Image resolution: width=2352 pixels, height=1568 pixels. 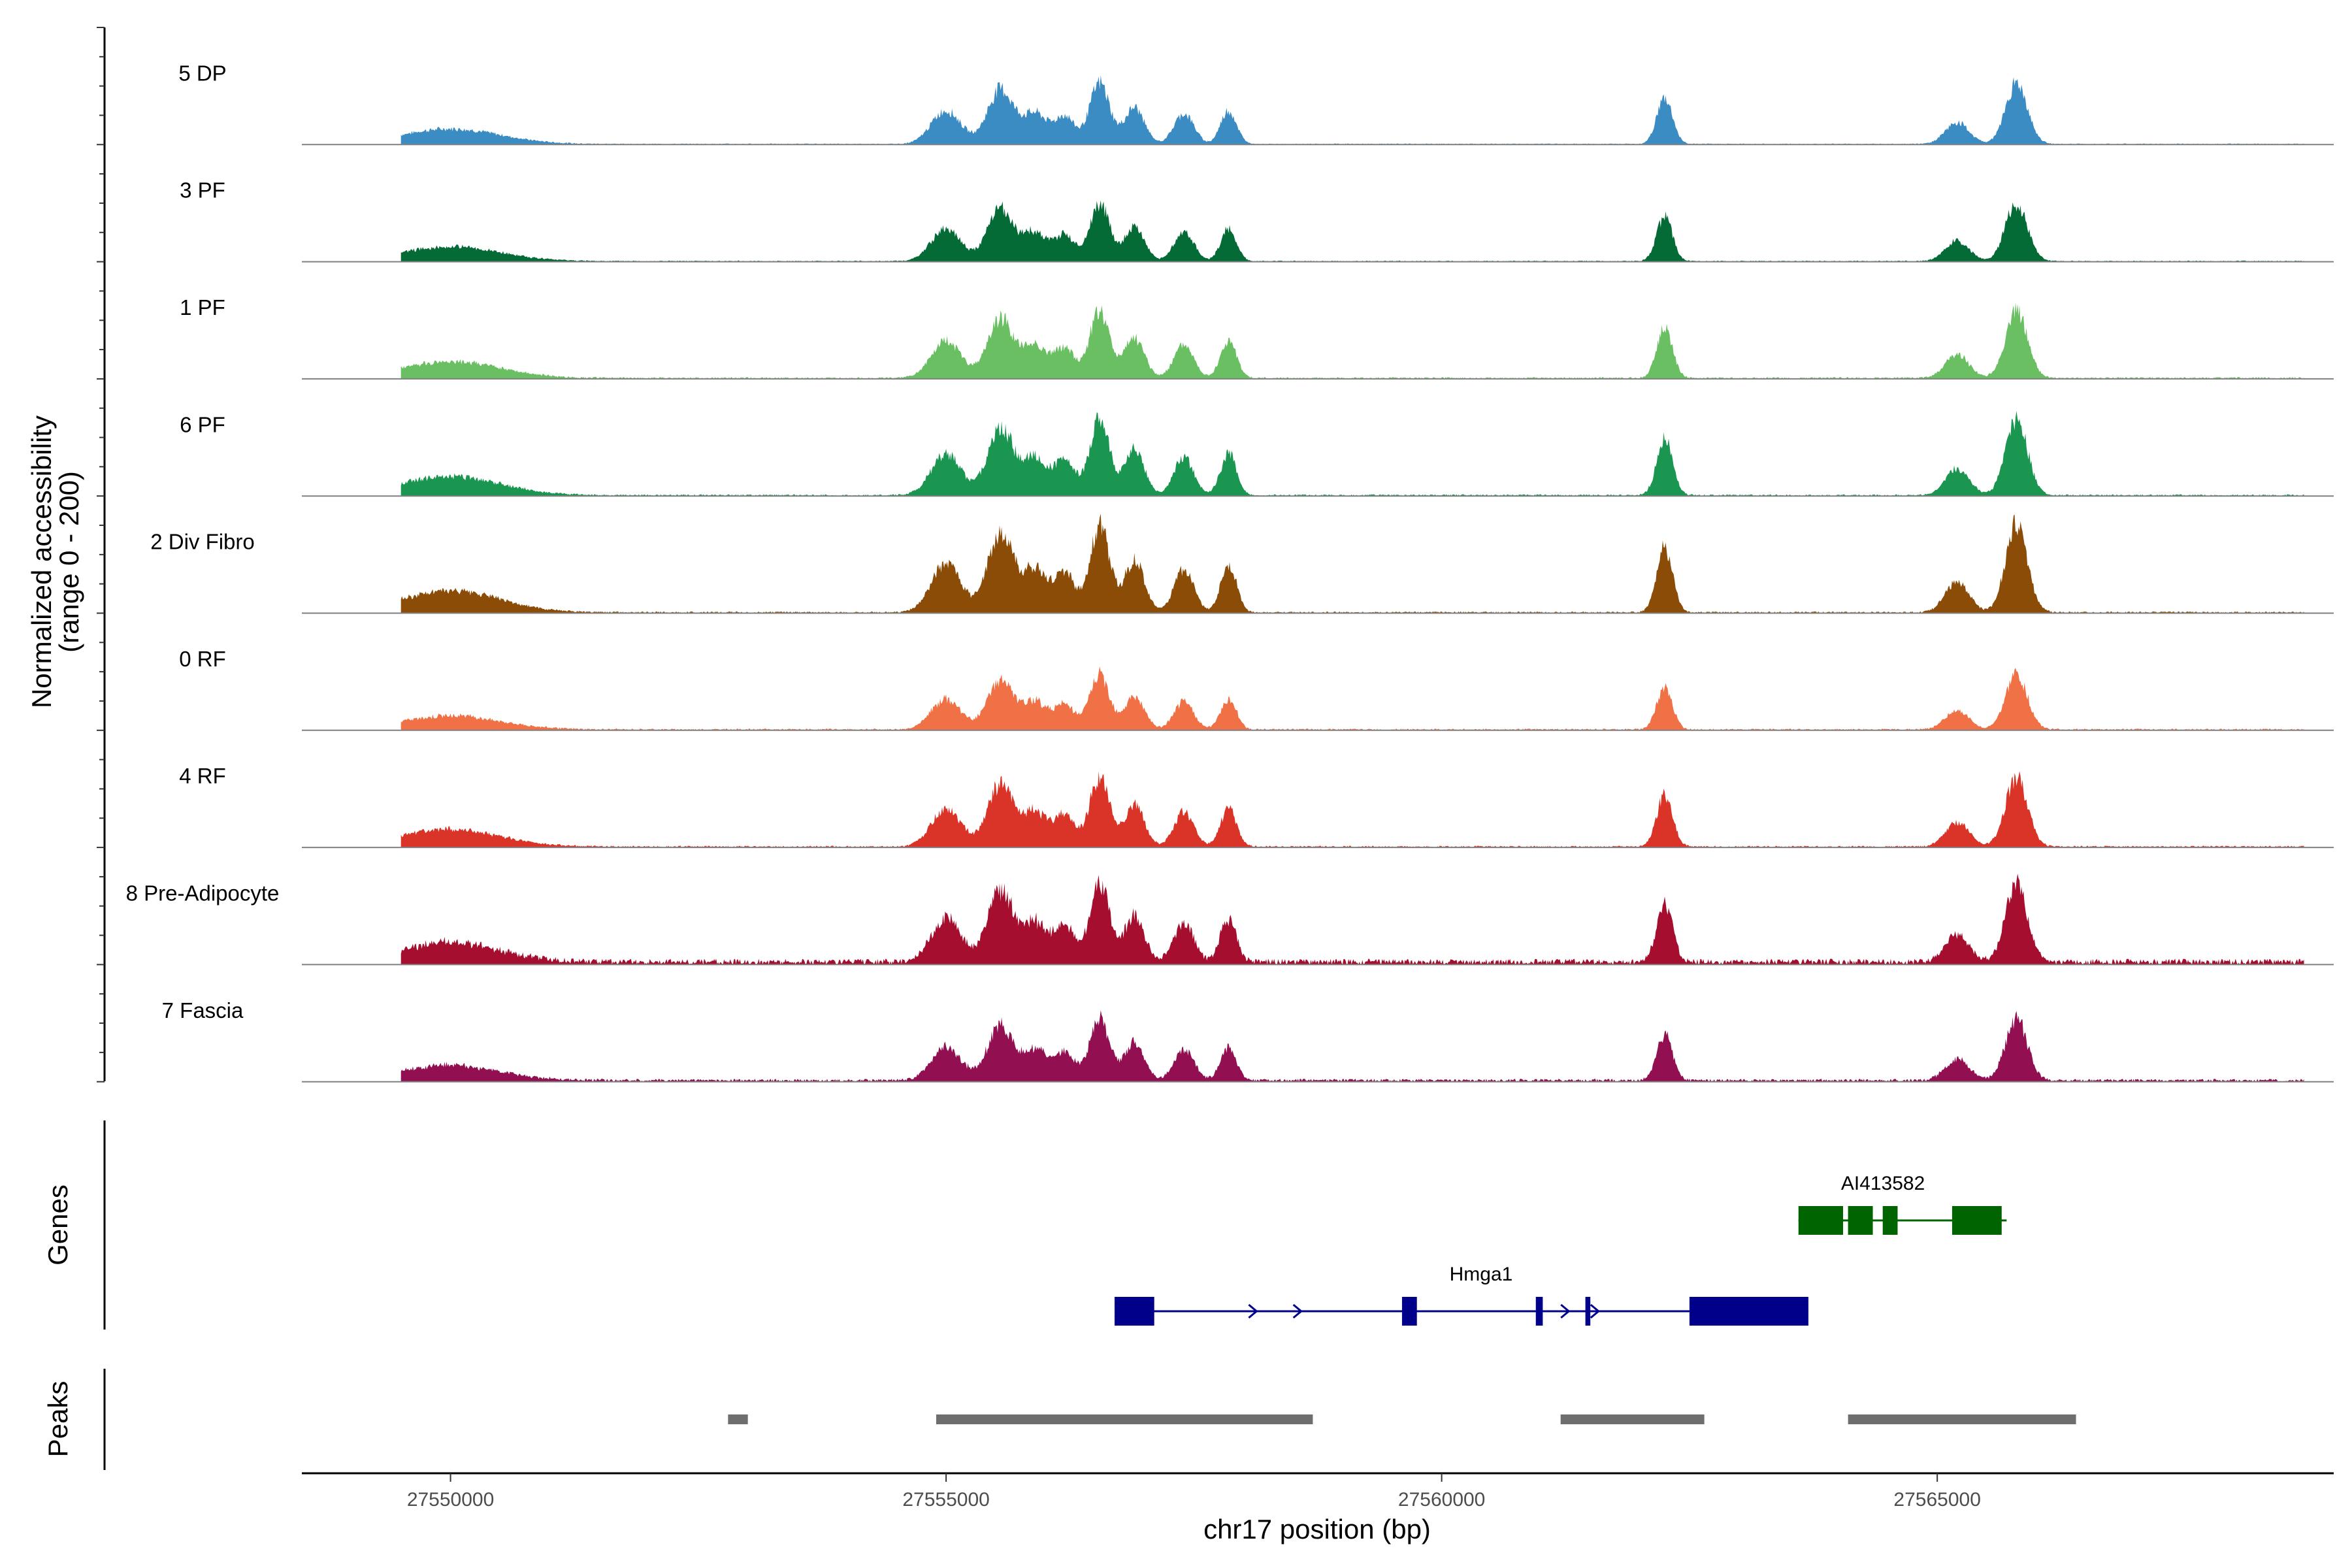 I want to click on y-axis-range-label: (range 0 - 200), so click(x=69, y=562).